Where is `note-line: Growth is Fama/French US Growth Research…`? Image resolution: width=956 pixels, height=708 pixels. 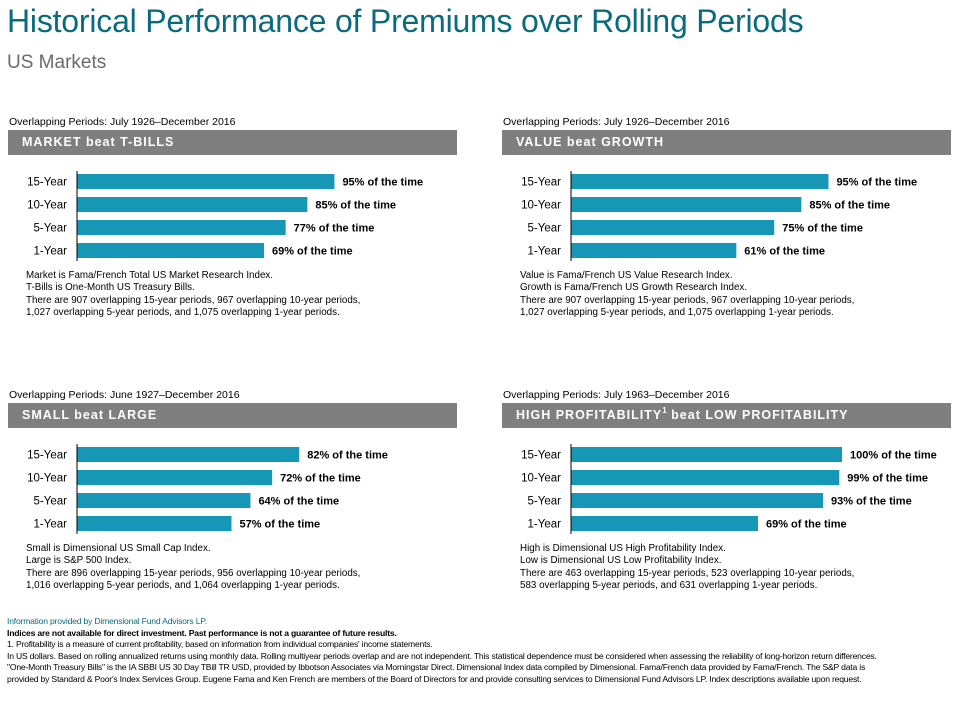
note-line: Growth is Fama/French US Growth Research… is located at coordinates (634, 288).